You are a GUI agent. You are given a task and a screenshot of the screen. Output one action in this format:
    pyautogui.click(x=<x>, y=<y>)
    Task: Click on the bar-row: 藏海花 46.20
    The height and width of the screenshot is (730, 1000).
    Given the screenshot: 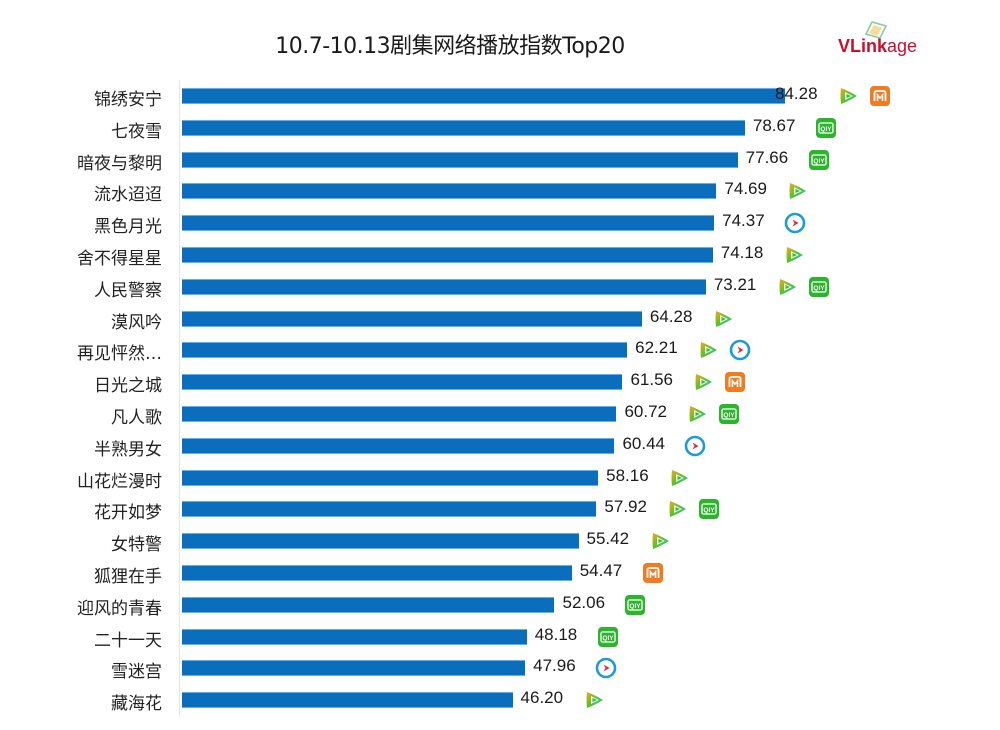 What is the action you would take?
    pyautogui.click(x=500, y=700)
    